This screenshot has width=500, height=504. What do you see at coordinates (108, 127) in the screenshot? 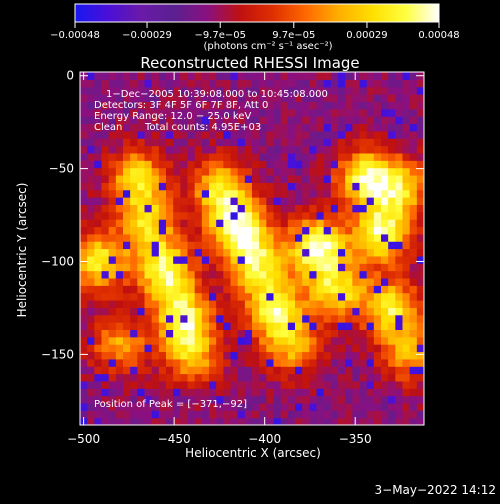
I see `annotation-method: Clean` at bounding box center [108, 127].